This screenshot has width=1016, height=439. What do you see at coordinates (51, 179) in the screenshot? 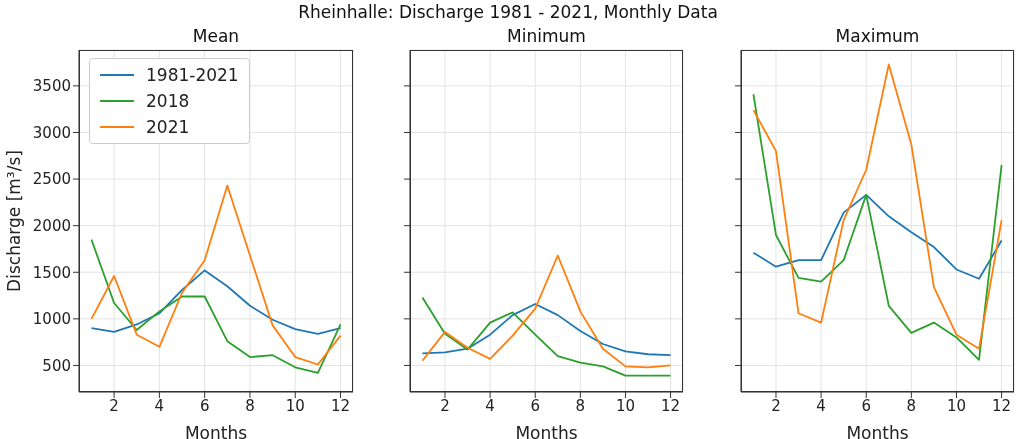
I see `y-tick-label: 2500` at bounding box center [51, 179].